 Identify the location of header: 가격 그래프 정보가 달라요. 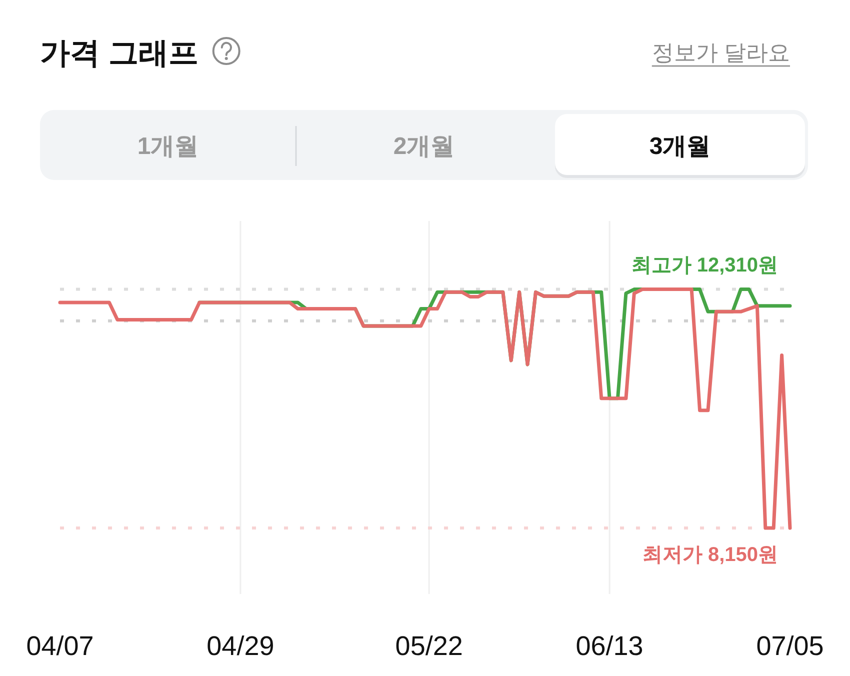
(415, 53).